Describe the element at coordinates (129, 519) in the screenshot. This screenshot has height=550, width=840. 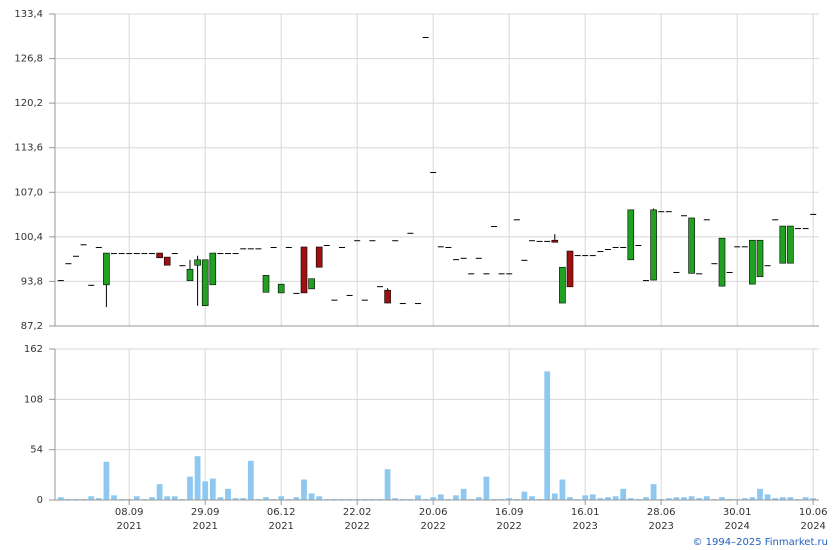
I see `x-tick-label: 08.09 2021` at that location.